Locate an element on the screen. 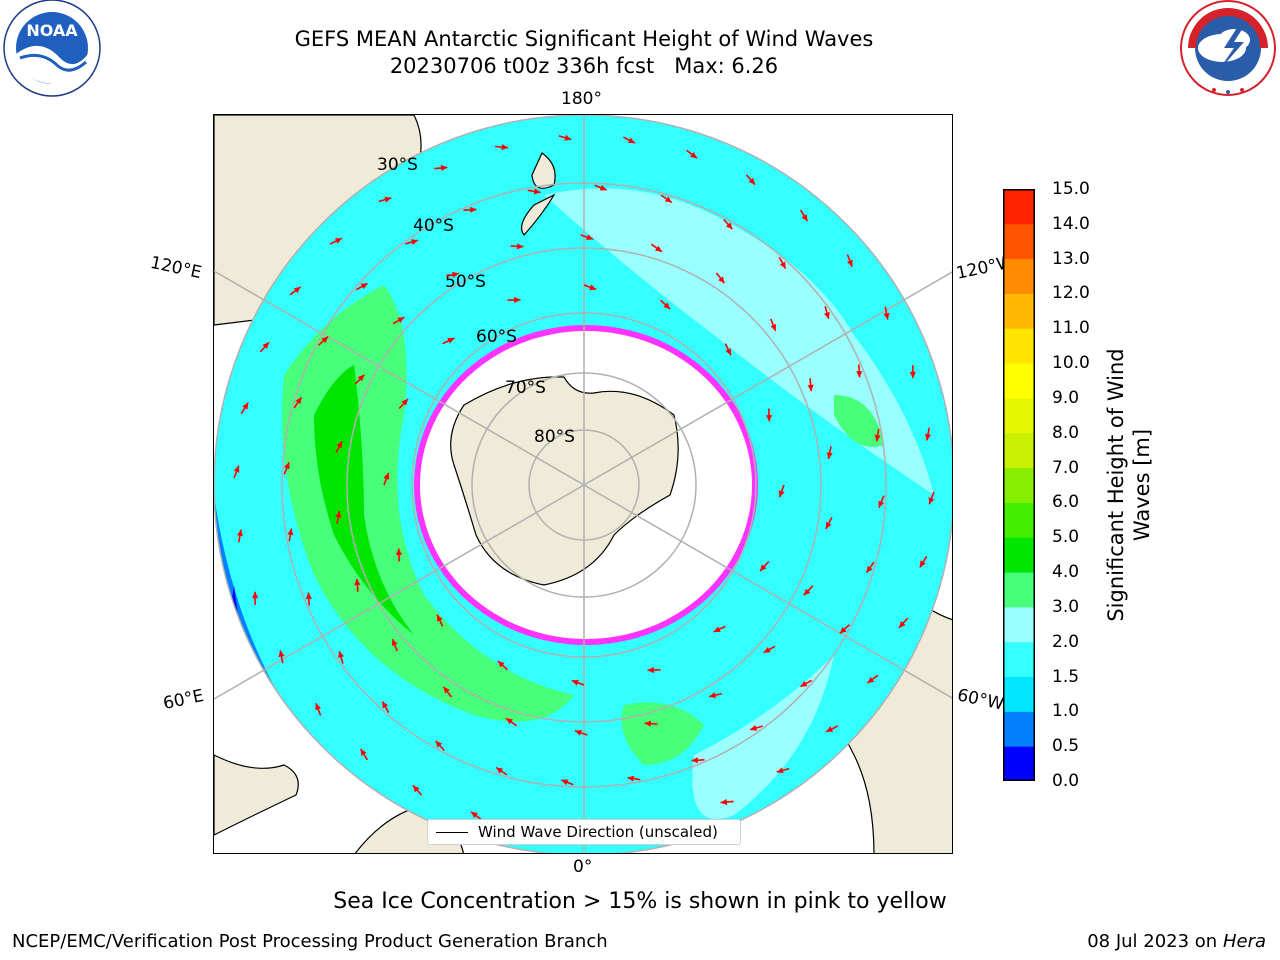 The width and height of the screenshot is (1280, 960). wave-zone-green-south is located at coordinates (662, 733).